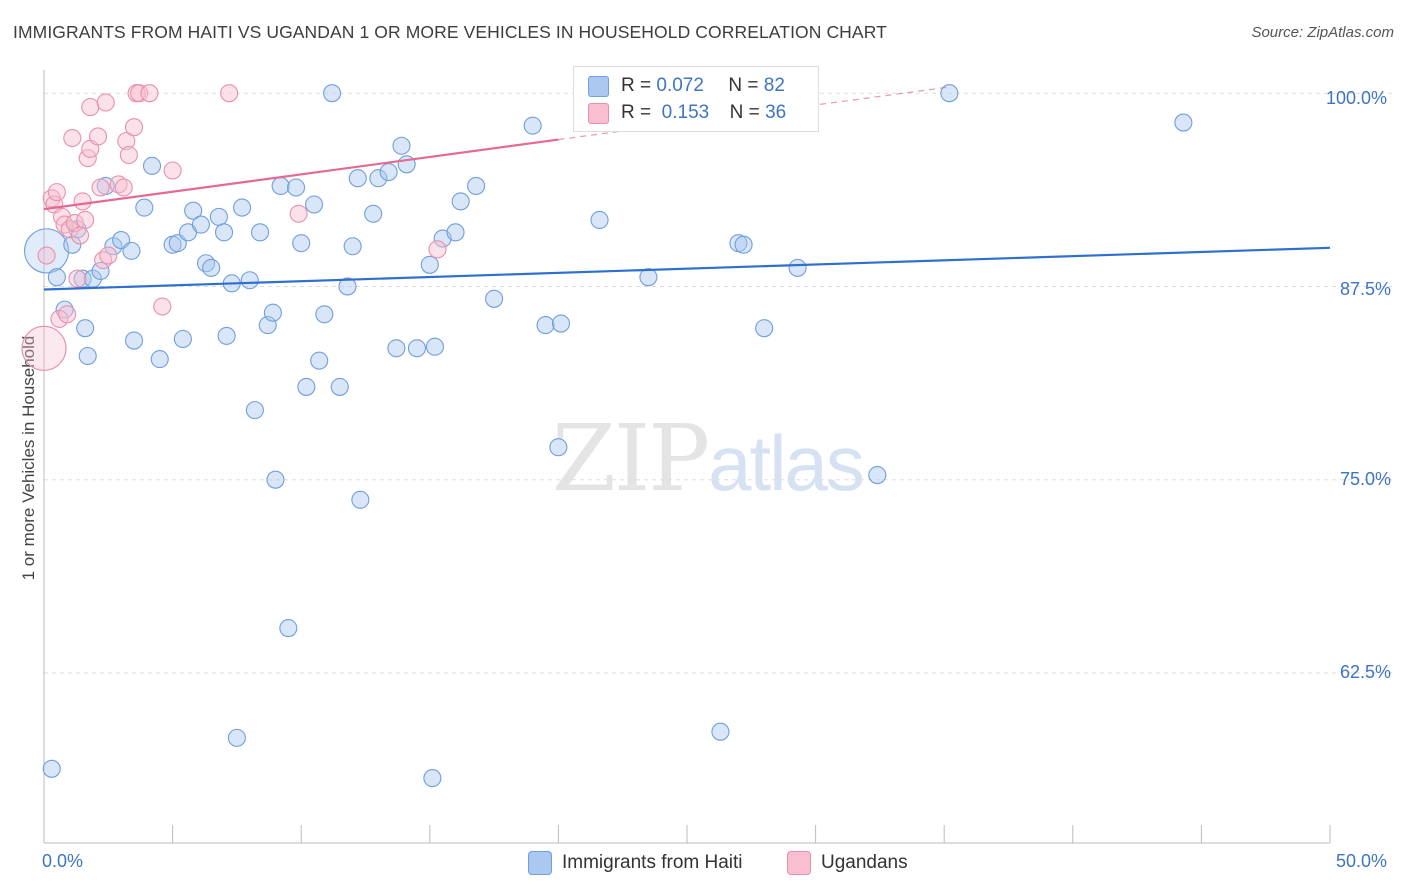  I want to click on y-tick-label-62-5: 62.5%, so click(1366, 672).